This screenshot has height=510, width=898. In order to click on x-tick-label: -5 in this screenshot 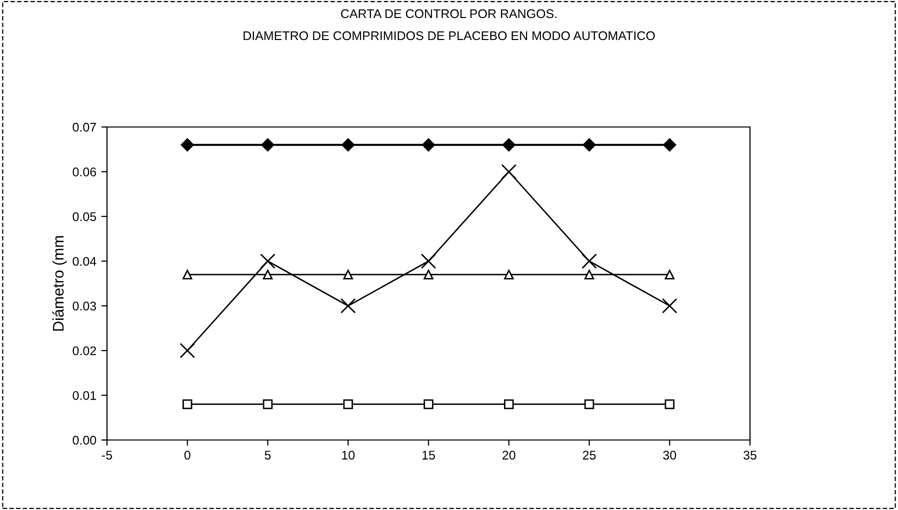, I will do `click(107, 455)`.